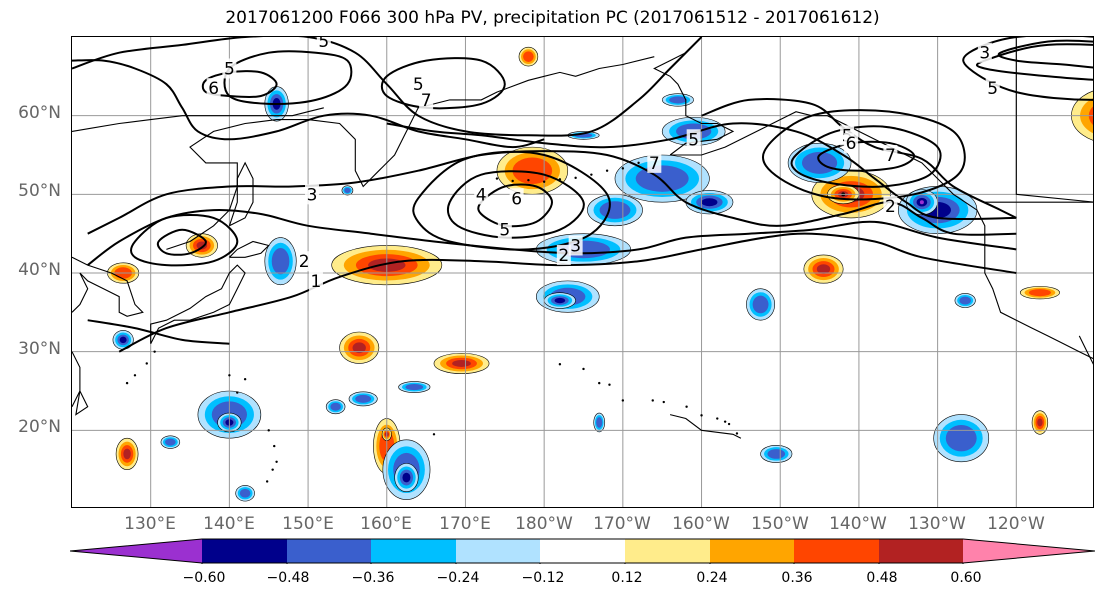  I want to click on lat-label-50n: 50°N, so click(39, 191).